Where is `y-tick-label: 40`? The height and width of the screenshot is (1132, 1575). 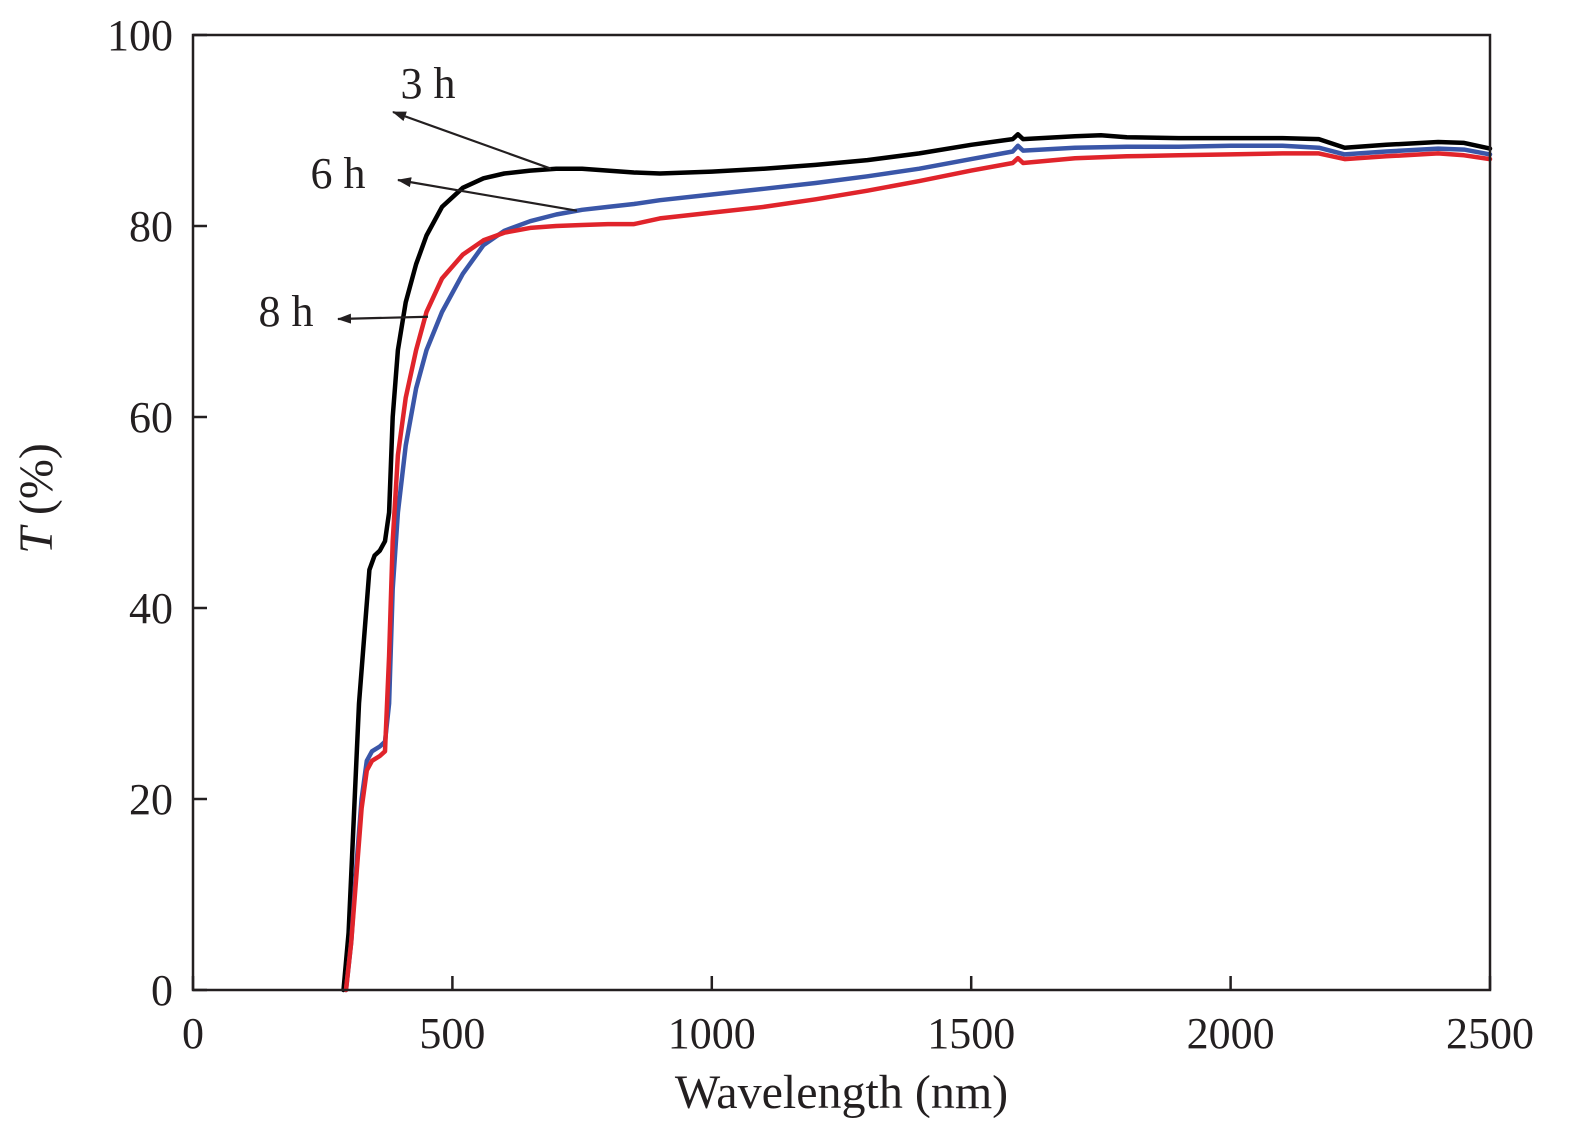 y-tick-label: 40 is located at coordinates (151, 608).